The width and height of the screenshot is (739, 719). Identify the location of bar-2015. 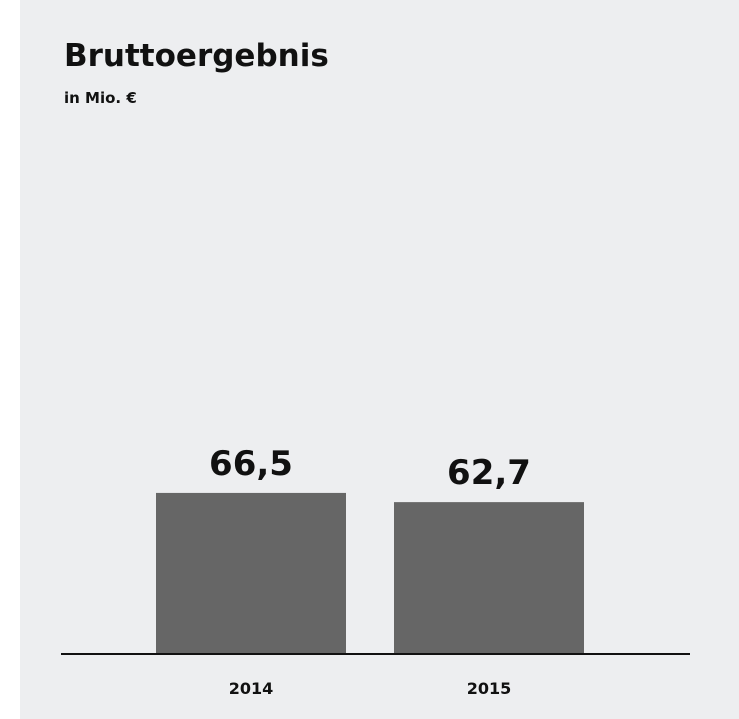
(489, 578).